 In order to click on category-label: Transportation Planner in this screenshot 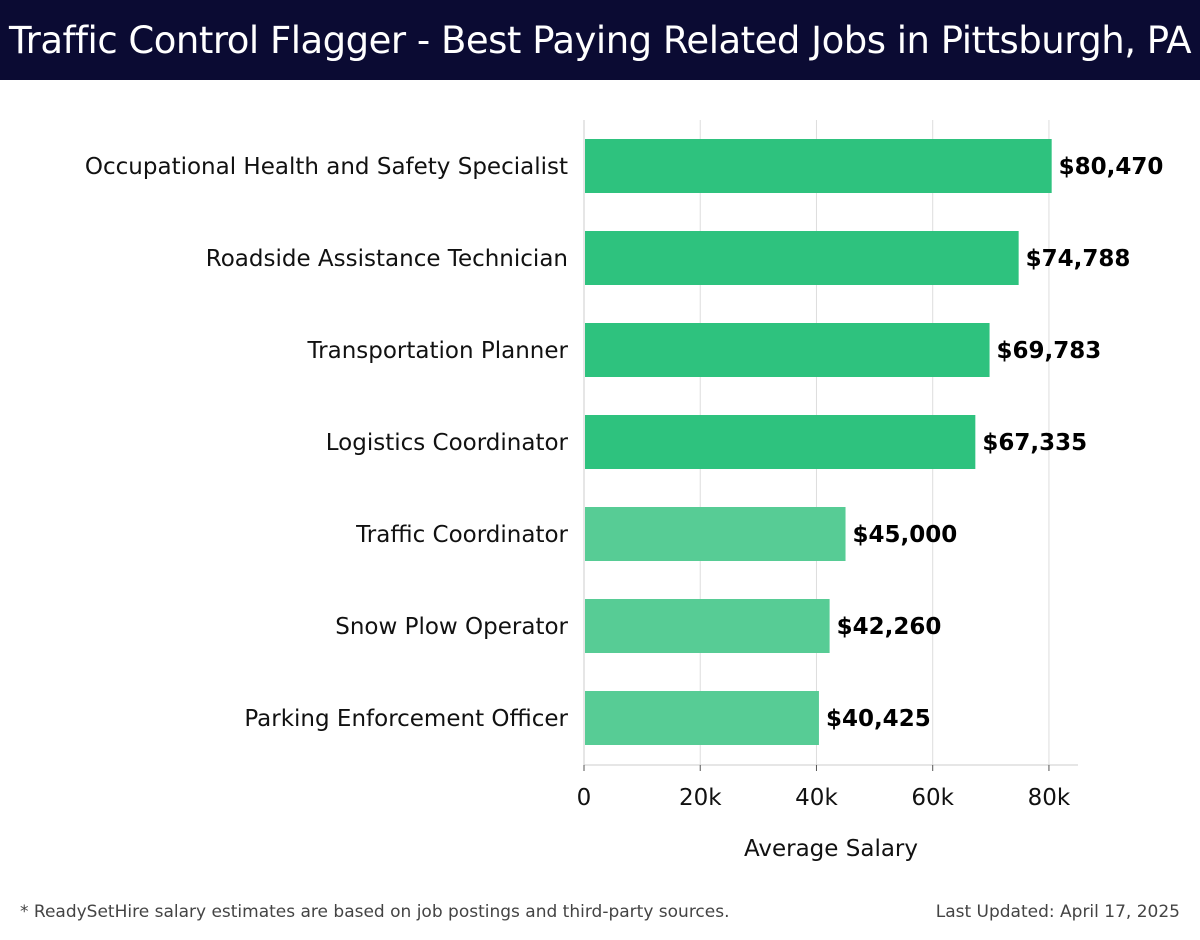, I will do `click(437, 351)`.